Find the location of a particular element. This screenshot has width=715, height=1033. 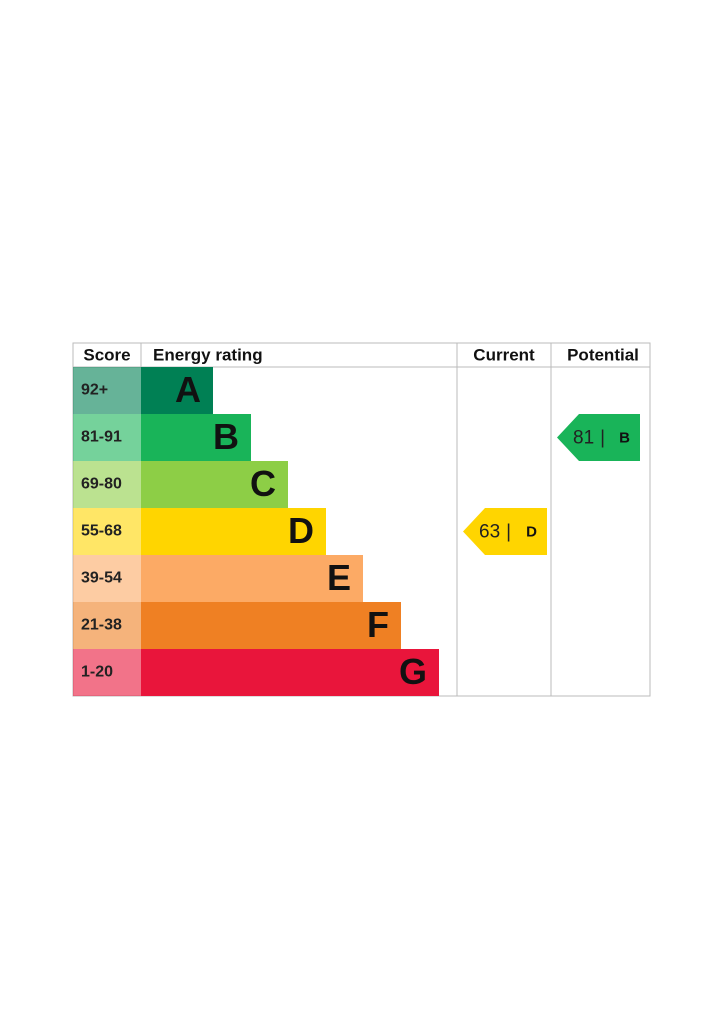

score-label: 55-68 is located at coordinates (101, 531).